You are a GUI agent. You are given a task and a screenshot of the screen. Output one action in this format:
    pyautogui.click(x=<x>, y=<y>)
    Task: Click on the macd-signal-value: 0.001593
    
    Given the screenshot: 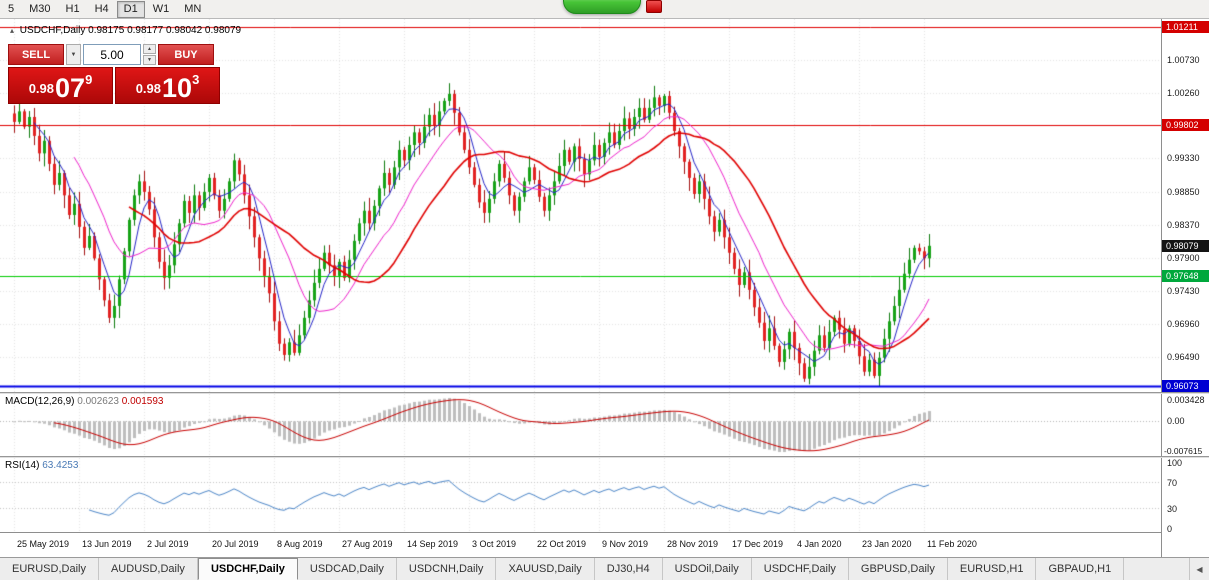 What is the action you would take?
    pyautogui.click(x=142, y=401)
    